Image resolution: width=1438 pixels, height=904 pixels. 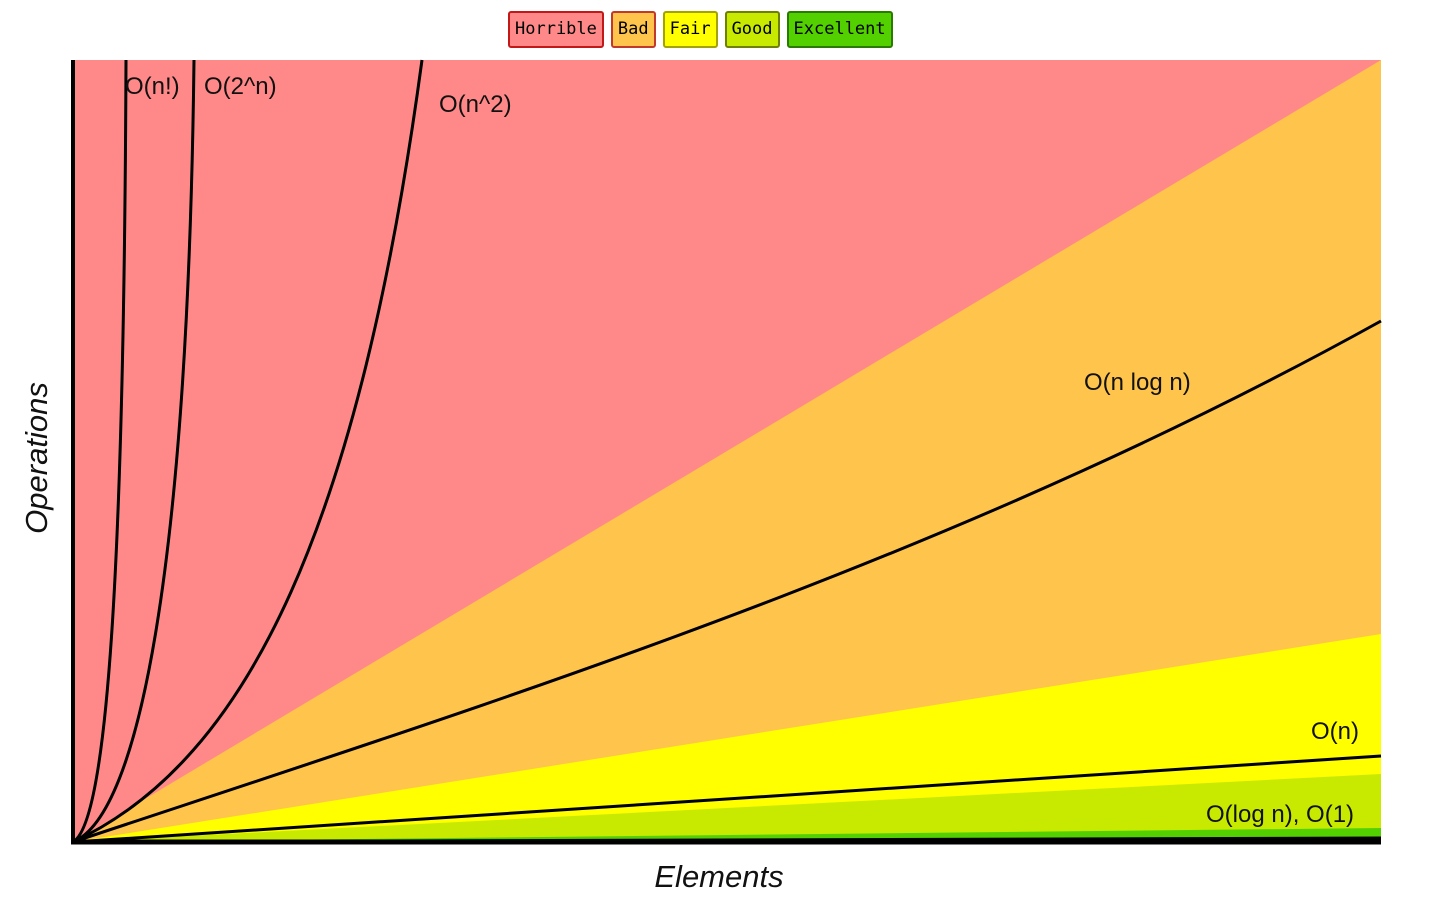 What do you see at coordinates (690, 29) in the screenshot?
I see `legend-item-fair: Fair` at bounding box center [690, 29].